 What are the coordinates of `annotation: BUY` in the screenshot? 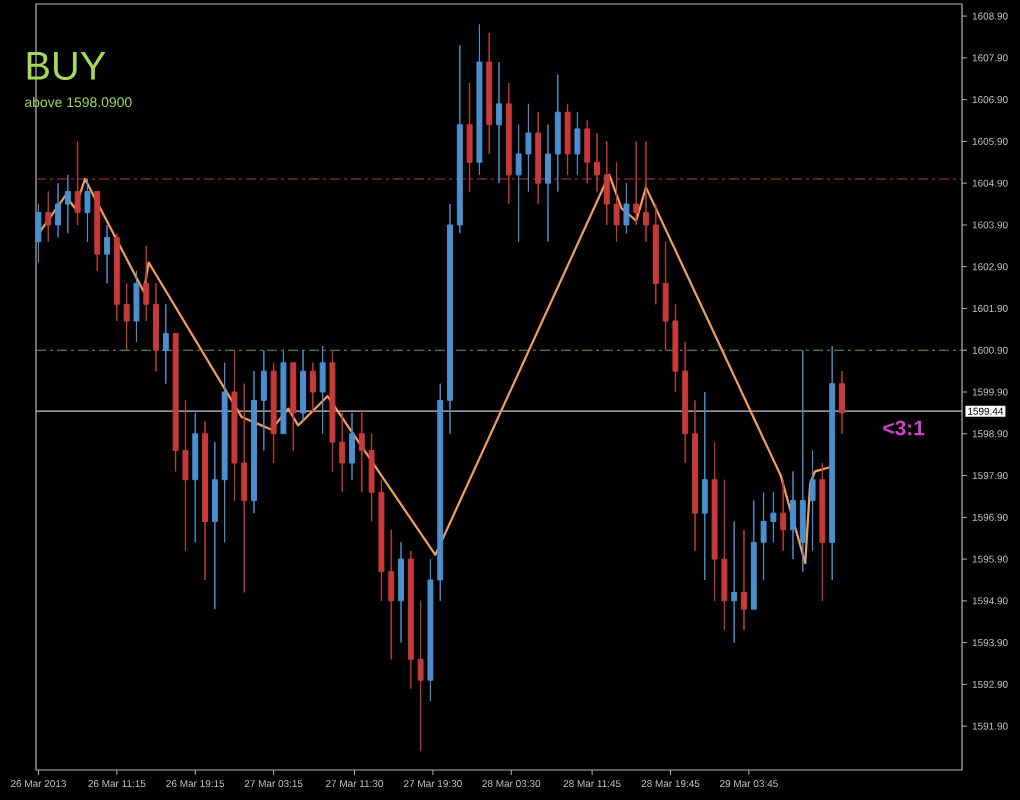 It's located at (66, 66).